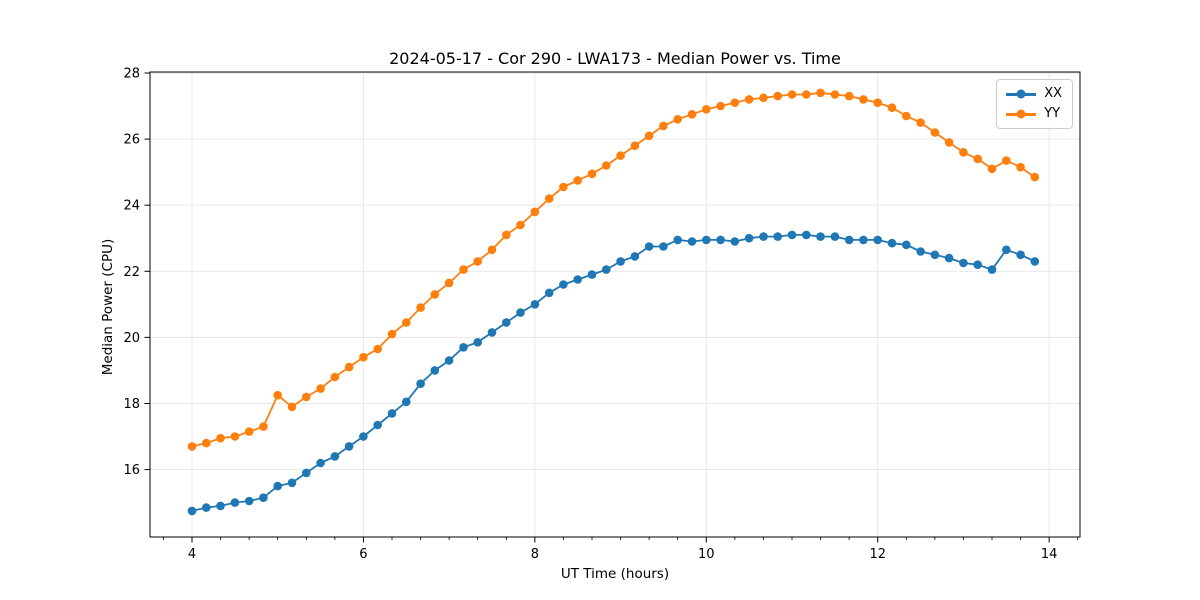 This screenshot has width=1200, height=600. What do you see at coordinates (363, 554) in the screenshot?
I see `x-tick-label: 6` at bounding box center [363, 554].